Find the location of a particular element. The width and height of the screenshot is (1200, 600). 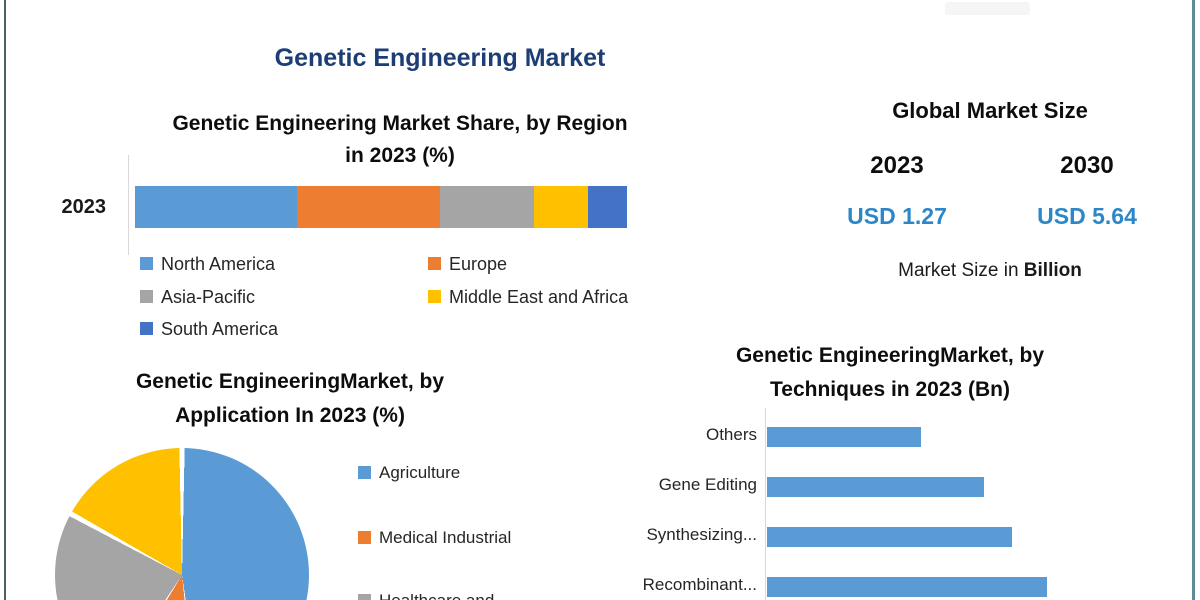

market-size-caption-unit: Billion is located at coordinates (1052, 270).